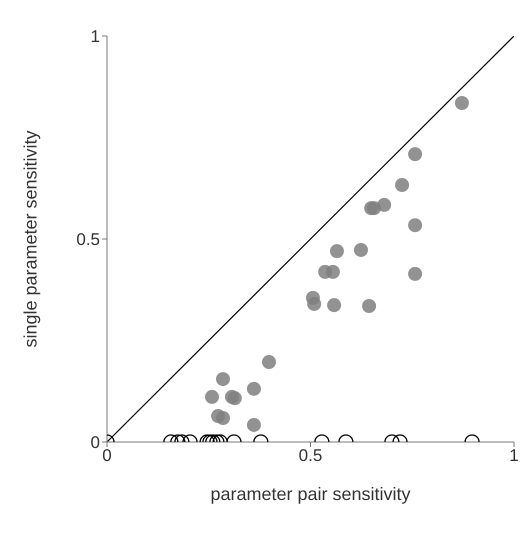 The height and width of the screenshot is (535, 526). What do you see at coordinates (95, 442) in the screenshot?
I see `y-tick-label: 0` at bounding box center [95, 442].